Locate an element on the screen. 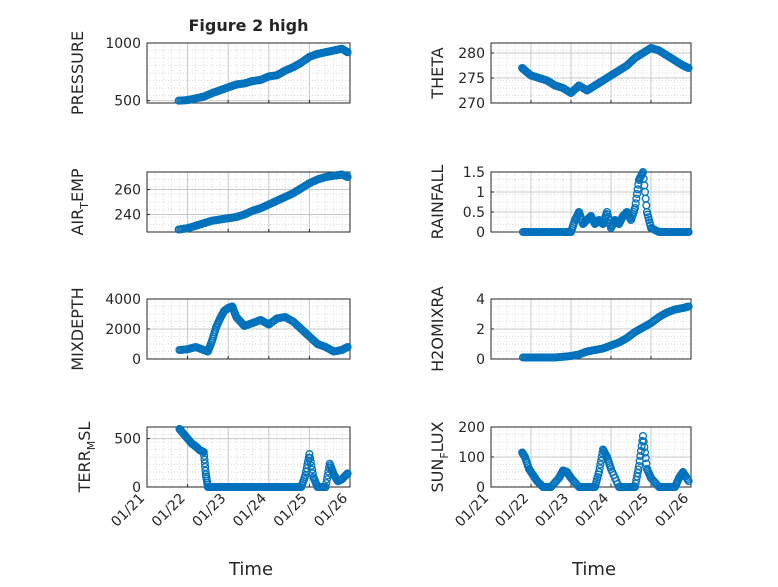 This screenshot has height=587, width=778. y-axis-label-main: THETA is located at coordinates (437, 73).